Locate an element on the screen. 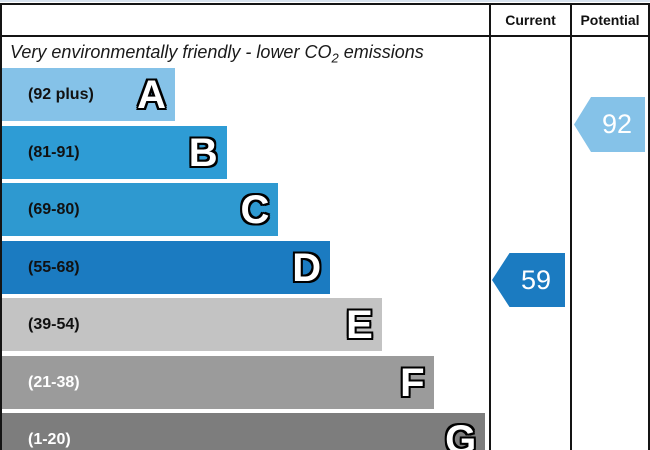  chart-title-text-end: emissions is located at coordinates (381, 52).